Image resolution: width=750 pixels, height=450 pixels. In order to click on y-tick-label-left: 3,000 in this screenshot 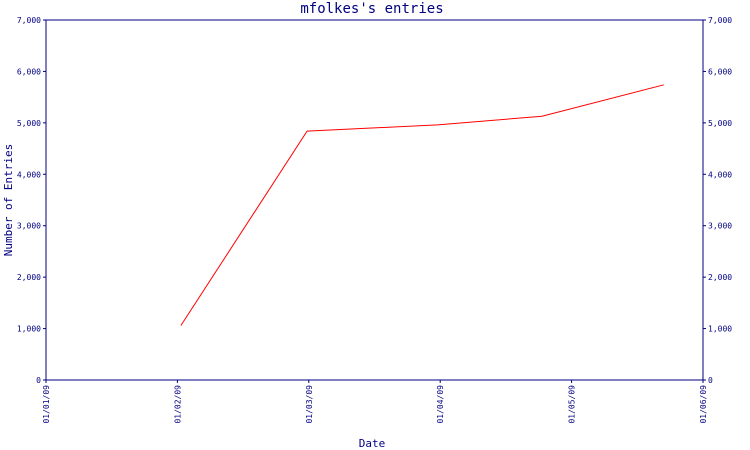, I will do `click(29, 226)`.